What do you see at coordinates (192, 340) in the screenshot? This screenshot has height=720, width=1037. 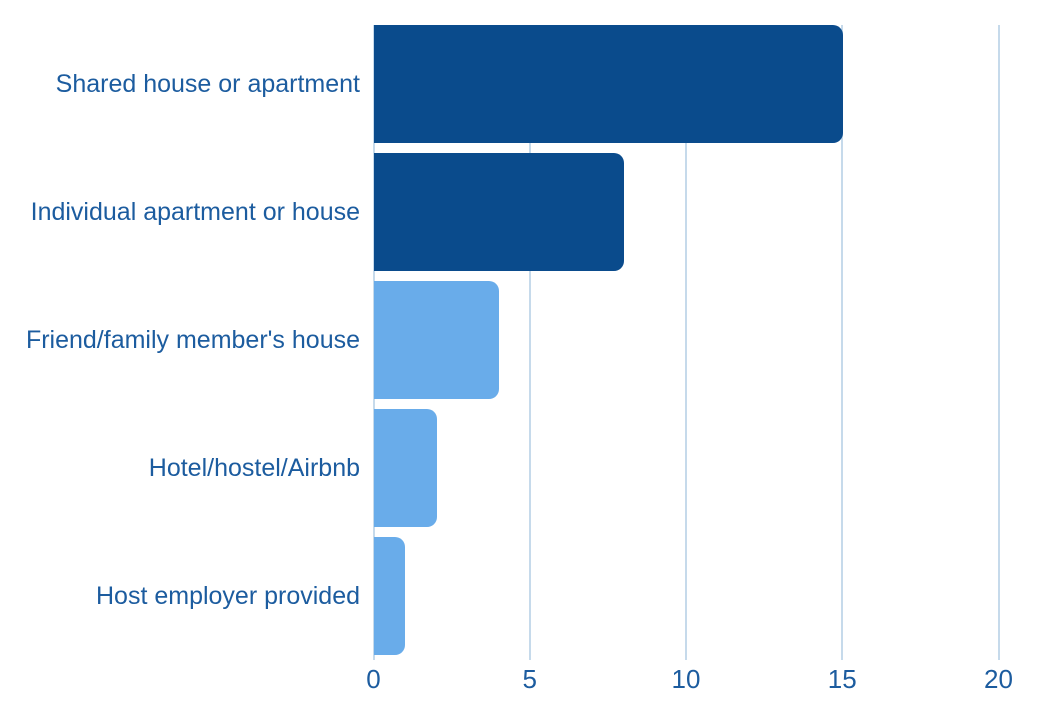 I see `category-label: Friend/family member's house` at bounding box center [192, 340].